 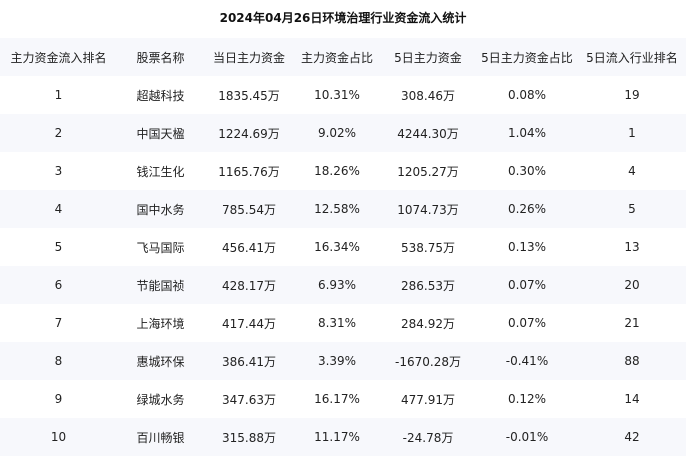 I want to click on cell-rank: 9, so click(x=58, y=399).